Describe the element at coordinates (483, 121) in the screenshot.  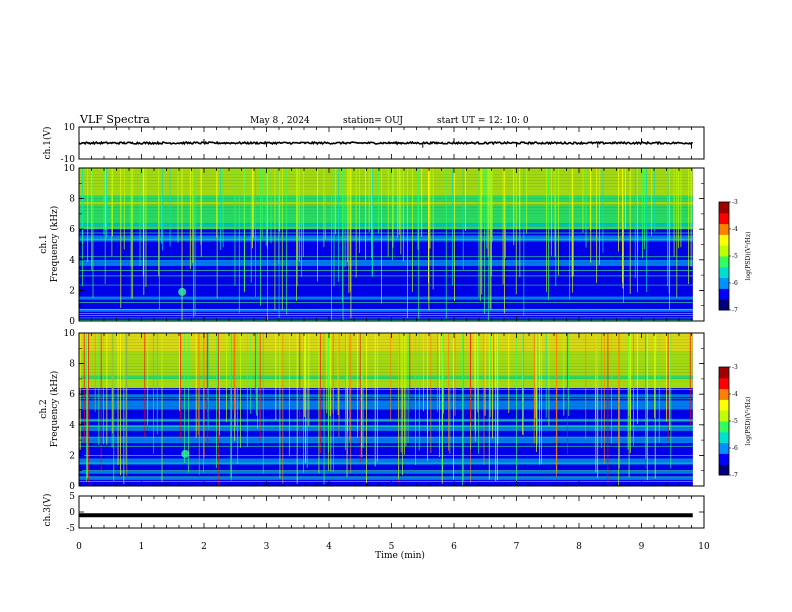
I see `start-time-label: start UT = 12: 10: 0` at that location.